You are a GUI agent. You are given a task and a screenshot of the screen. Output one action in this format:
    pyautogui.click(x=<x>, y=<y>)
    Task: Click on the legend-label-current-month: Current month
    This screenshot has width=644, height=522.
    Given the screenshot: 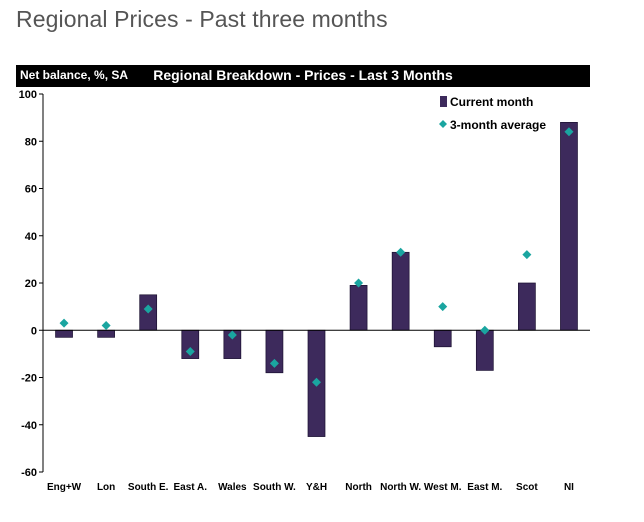 What is the action you would take?
    pyautogui.click(x=491, y=102)
    